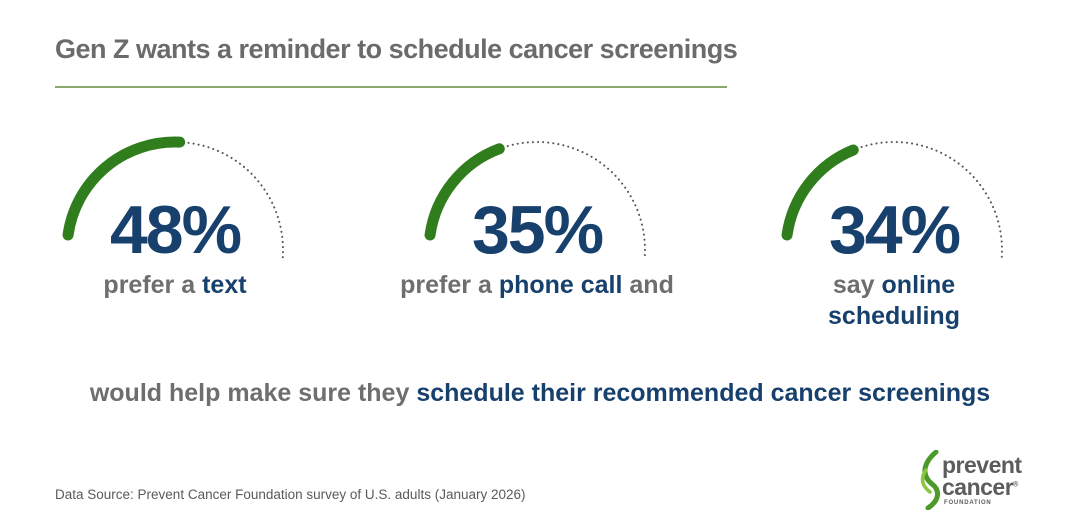  What do you see at coordinates (894, 316) in the screenshot?
I see `gauge-3-caption-line2: scheduling` at bounding box center [894, 316].